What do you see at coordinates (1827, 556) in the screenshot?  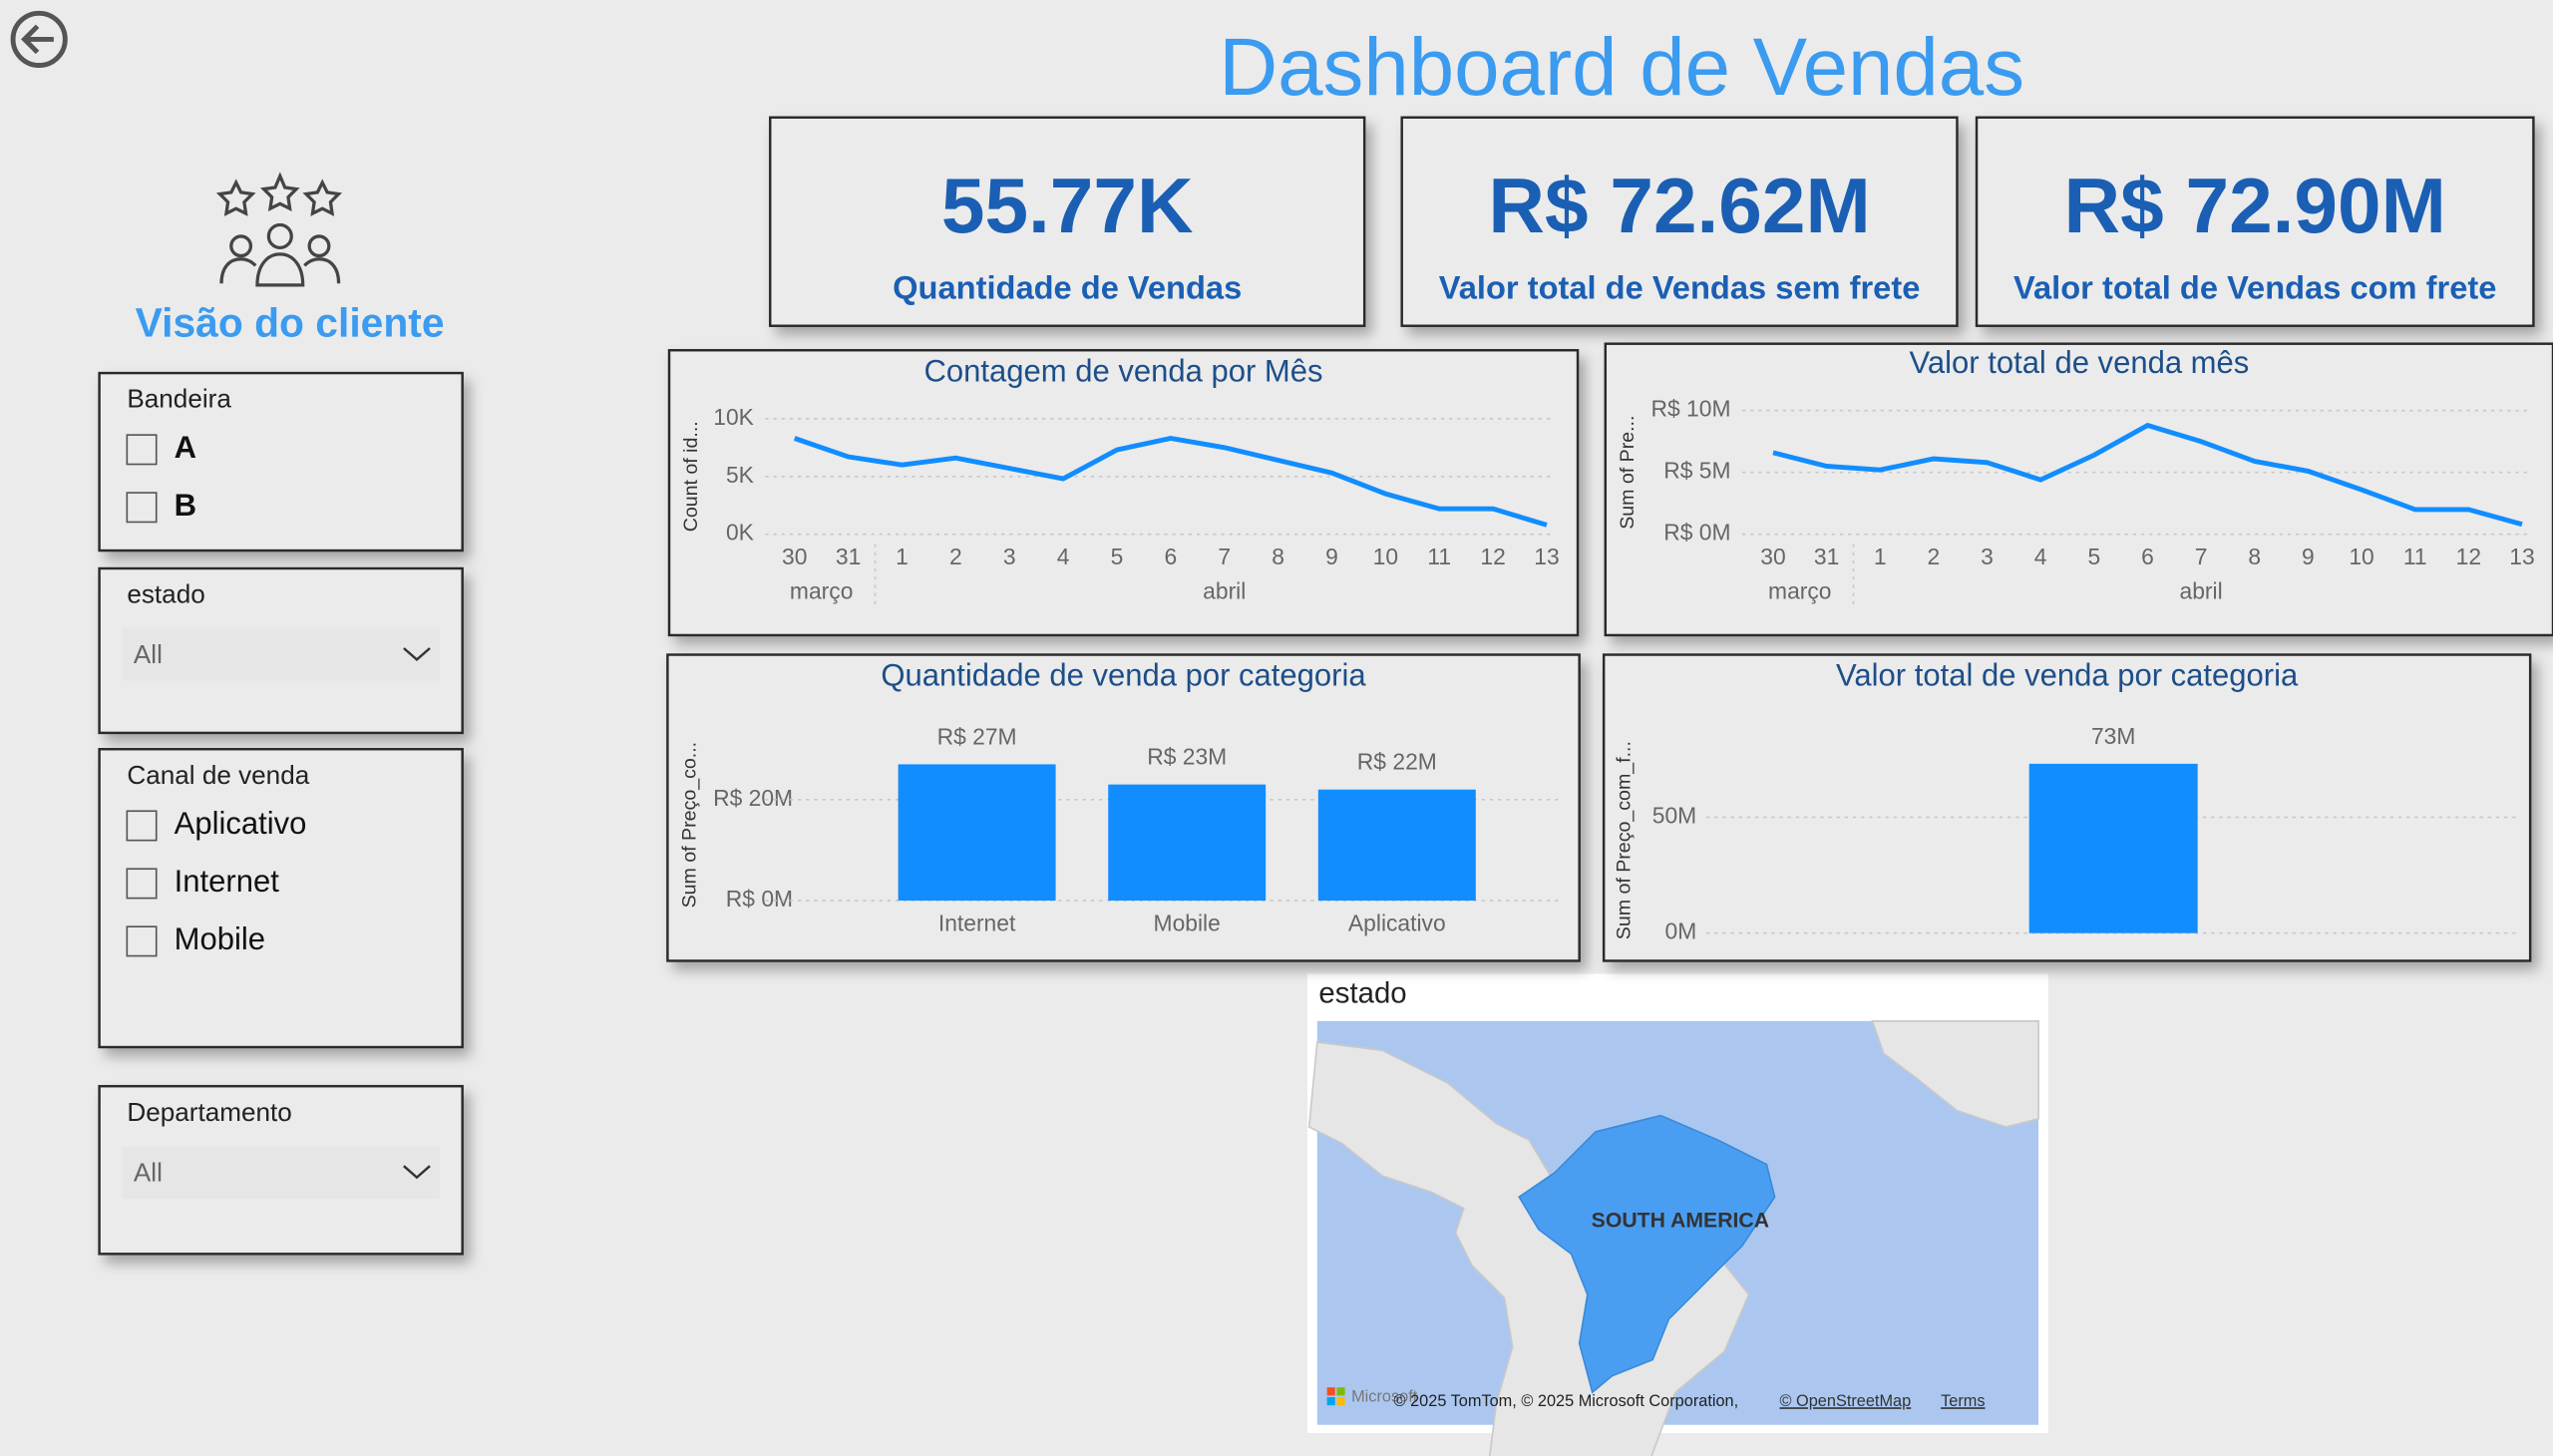 I see `x-tick-label: 31` at bounding box center [1827, 556].